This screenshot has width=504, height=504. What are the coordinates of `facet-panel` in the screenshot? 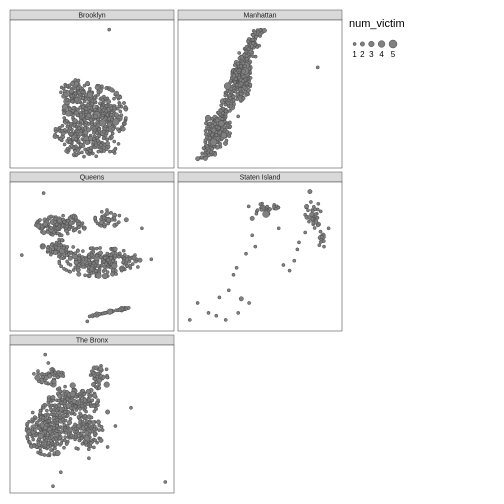 It's located at (260, 94).